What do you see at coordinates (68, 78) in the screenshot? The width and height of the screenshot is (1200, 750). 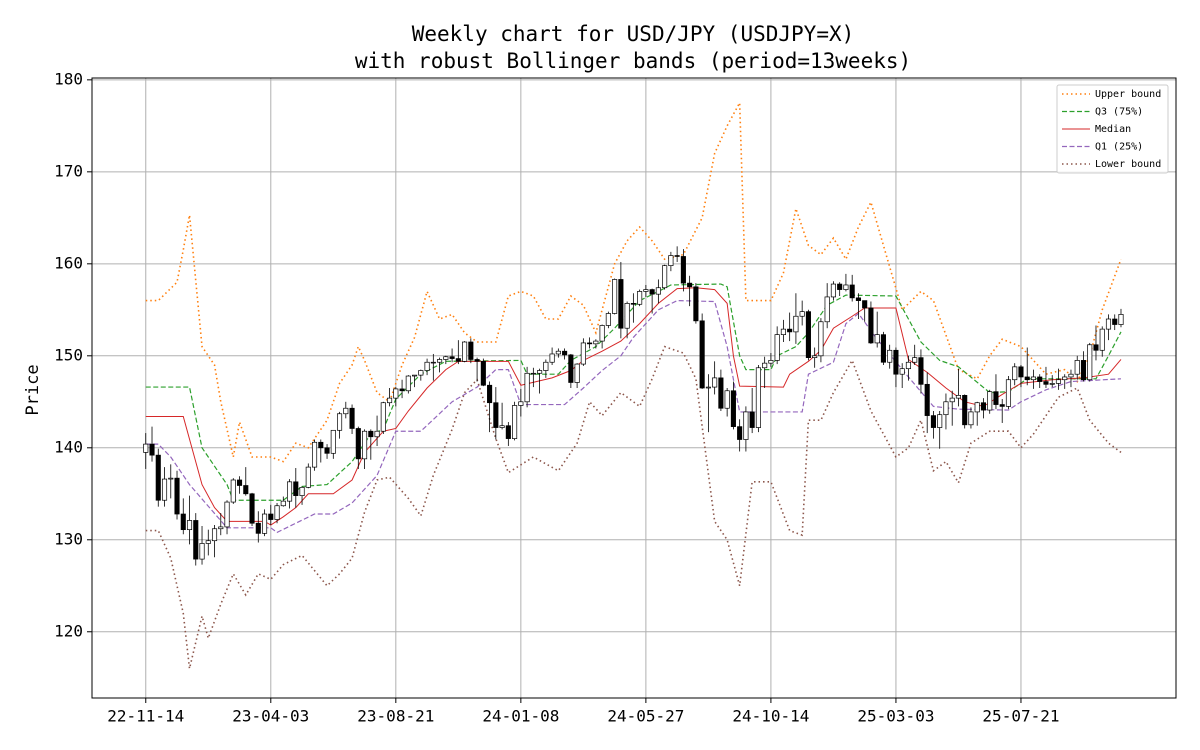 I see `y-tick-label: 180` at bounding box center [68, 78].